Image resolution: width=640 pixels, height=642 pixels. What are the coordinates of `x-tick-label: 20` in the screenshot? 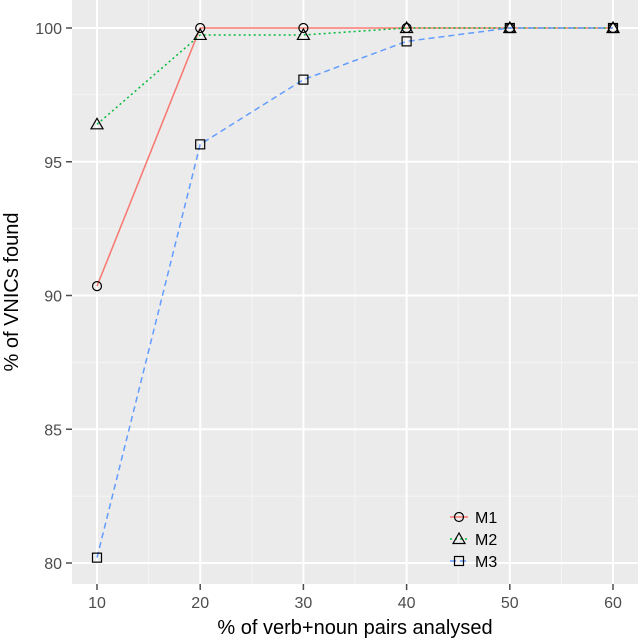 It's located at (200, 603).